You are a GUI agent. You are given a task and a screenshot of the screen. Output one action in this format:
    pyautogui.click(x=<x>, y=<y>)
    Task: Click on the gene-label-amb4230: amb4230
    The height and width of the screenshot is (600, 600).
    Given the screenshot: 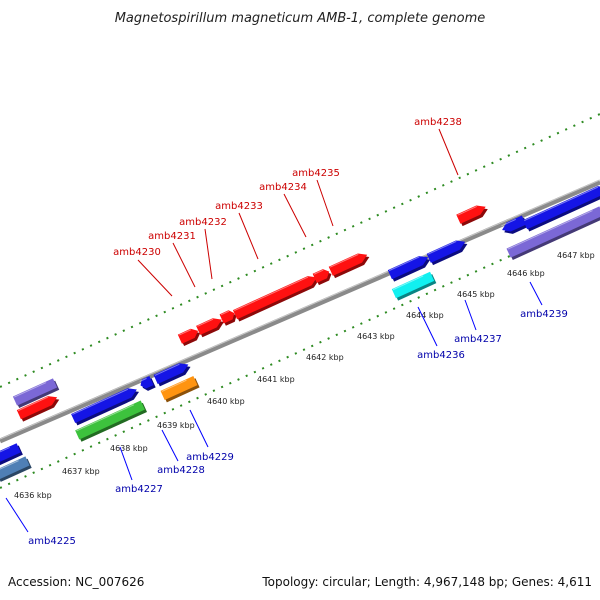 What is the action you would take?
    pyautogui.click(x=137, y=252)
    